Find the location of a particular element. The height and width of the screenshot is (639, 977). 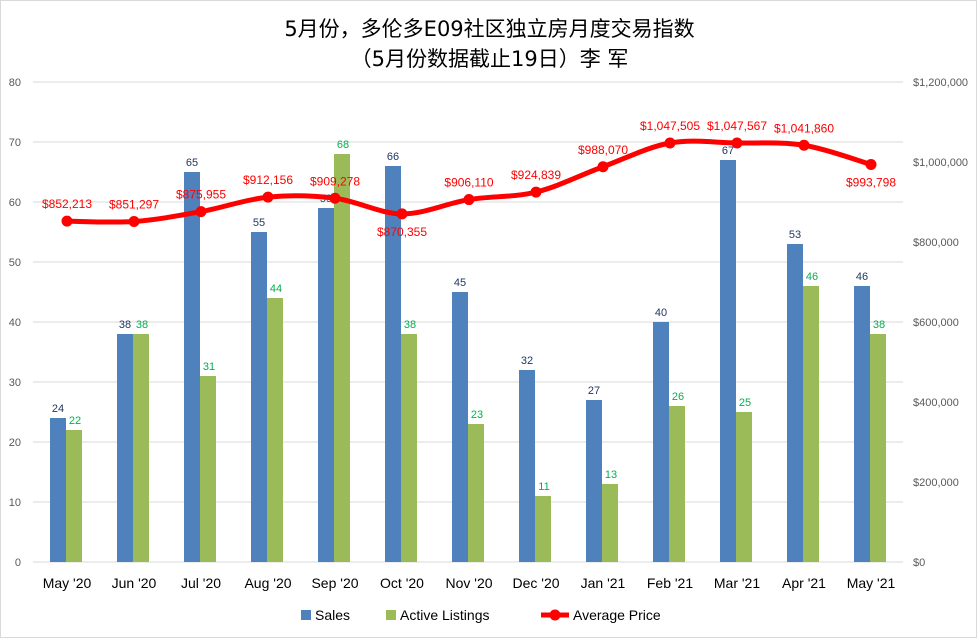

y-left-tick-label: 20 is located at coordinates (15, 443).